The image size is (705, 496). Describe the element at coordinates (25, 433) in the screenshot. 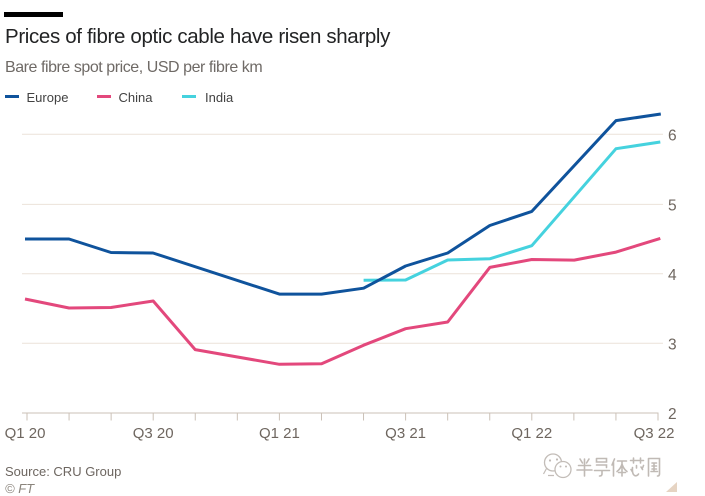

I see `svg-text: Q1 20` at that location.